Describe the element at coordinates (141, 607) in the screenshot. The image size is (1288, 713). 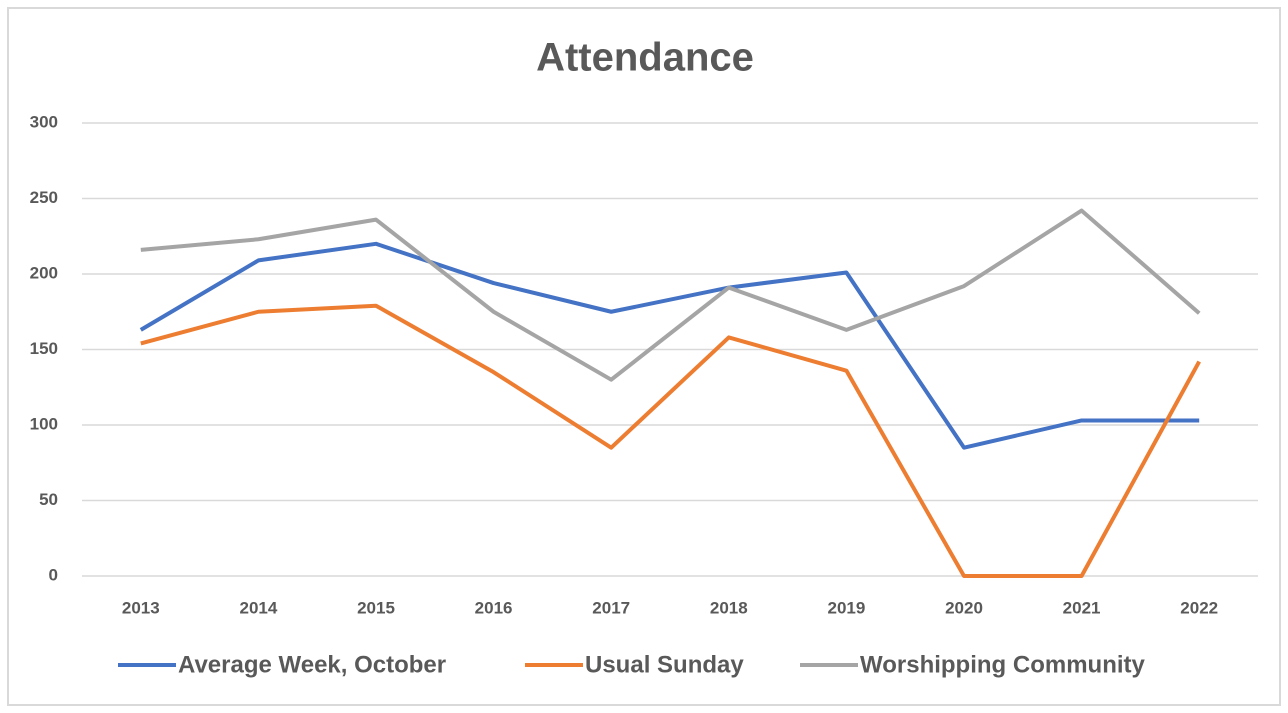
I see `x-tick-label: 2013` at that location.